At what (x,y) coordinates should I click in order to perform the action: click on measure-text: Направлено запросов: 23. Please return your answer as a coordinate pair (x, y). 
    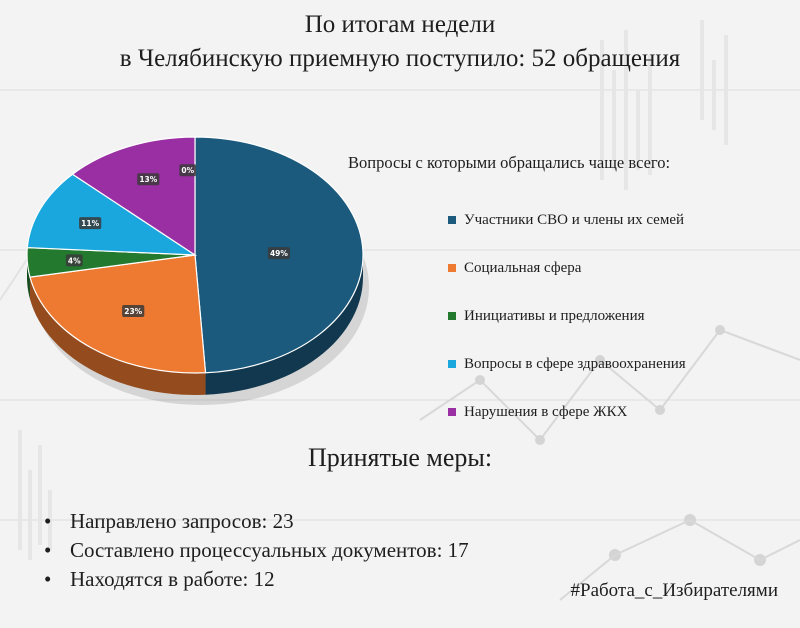
    Looking at the image, I should click on (182, 521).